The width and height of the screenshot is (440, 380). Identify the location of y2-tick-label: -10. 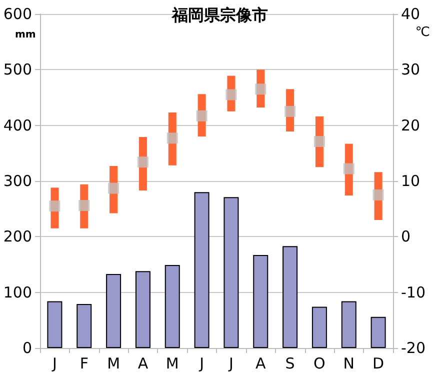
(413, 292).